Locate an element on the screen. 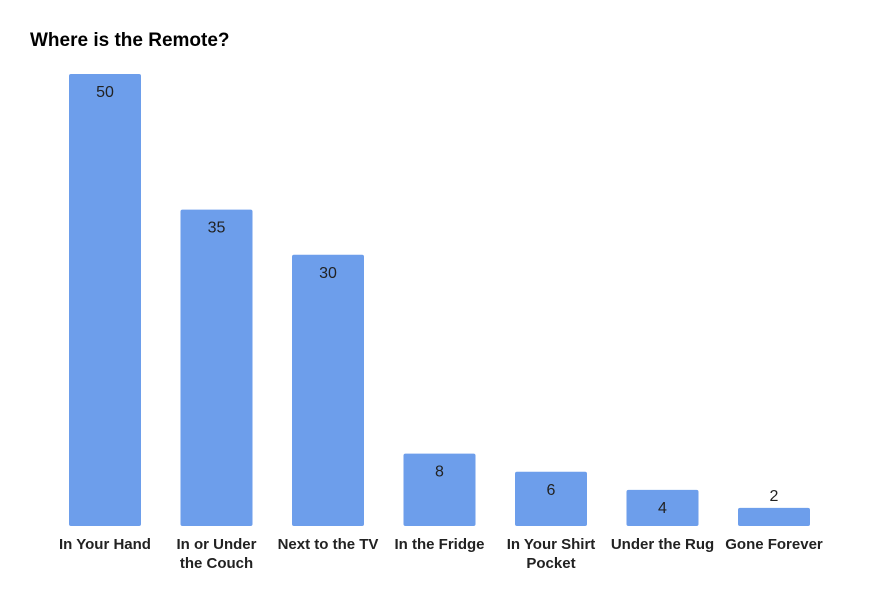 Image resolution: width=879 pixels, height=602 pixels. bar-value-label-4: 6 is located at coordinates (551, 490).